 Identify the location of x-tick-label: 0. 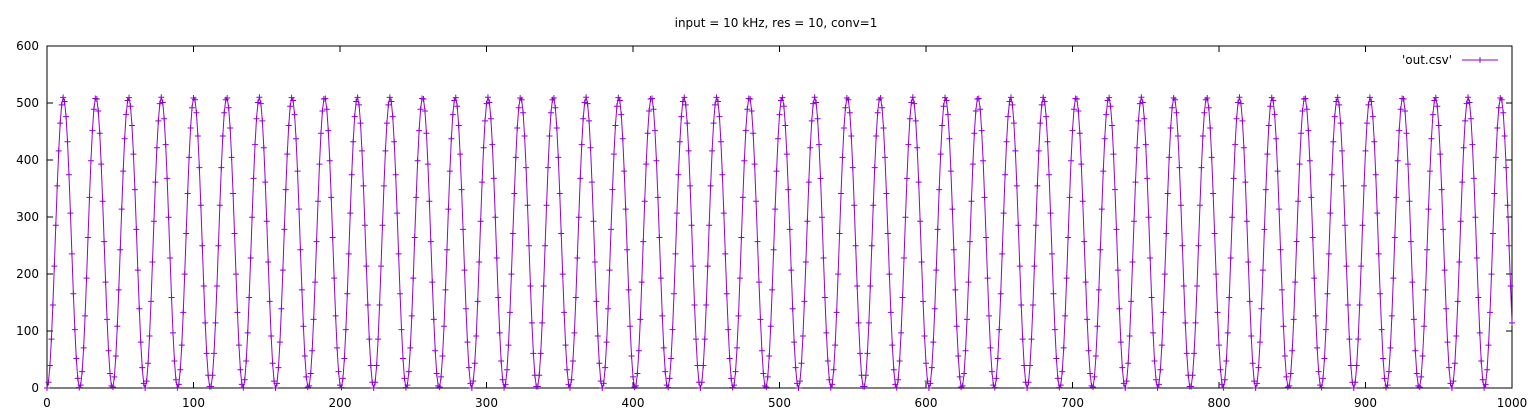
(47, 403).